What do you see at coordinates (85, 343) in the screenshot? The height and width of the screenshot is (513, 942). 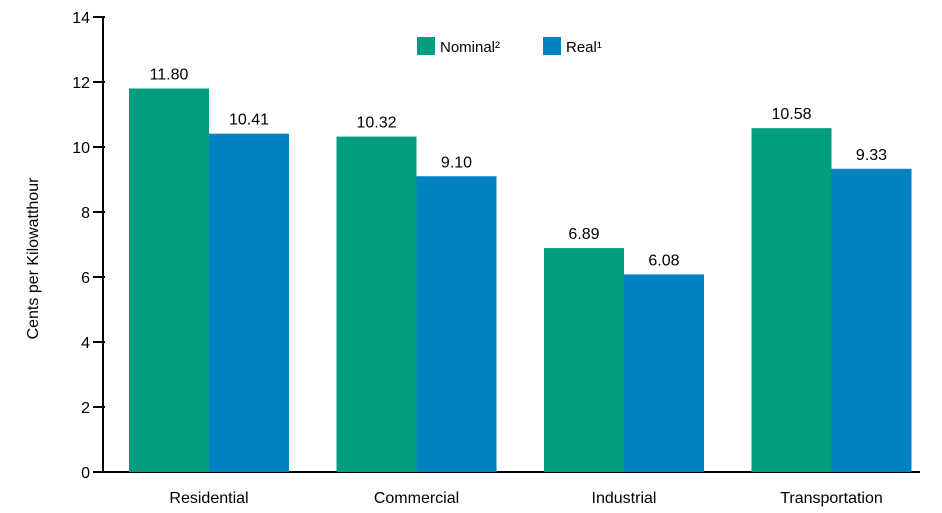 I see `y-tick-label: 4` at bounding box center [85, 343].